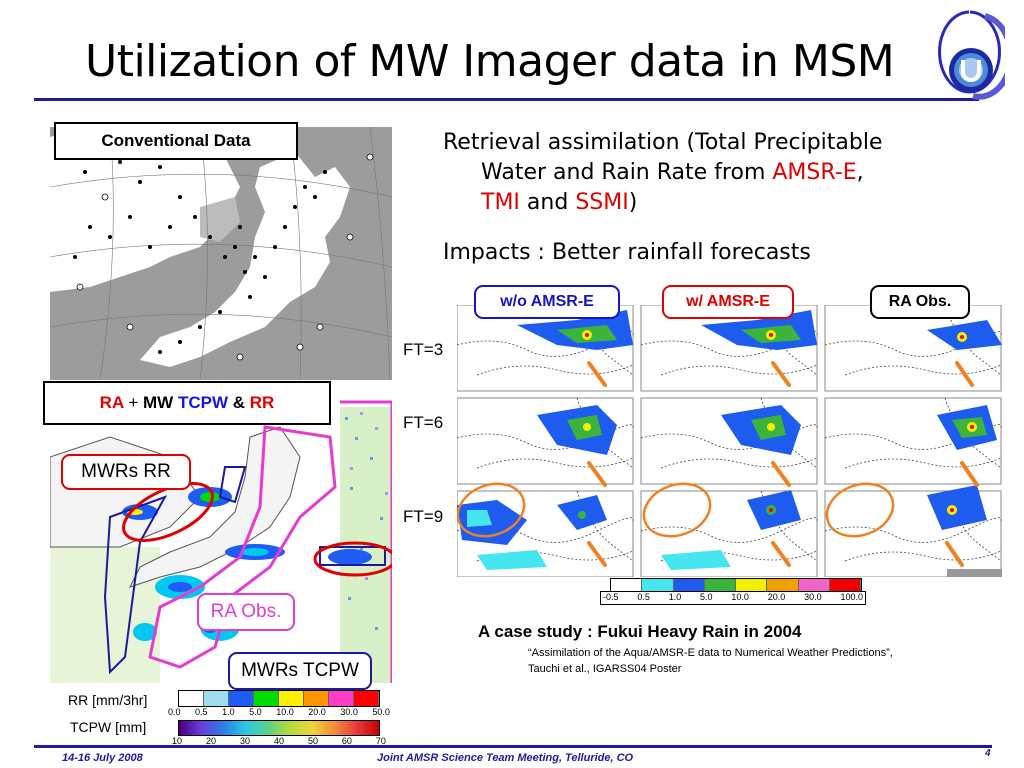 Image resolution: width=1024 pixels, height=768 pixels. I want to click on rr-text: RR, so click(262, 402).